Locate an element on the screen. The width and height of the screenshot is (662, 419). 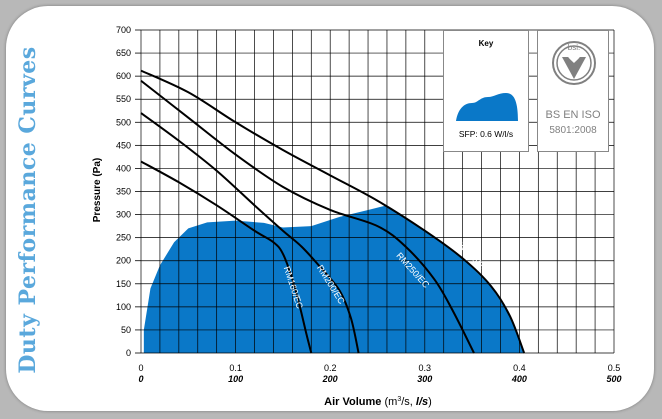
x-tick-label-ls: 200 is located at coordinates (330, 379).